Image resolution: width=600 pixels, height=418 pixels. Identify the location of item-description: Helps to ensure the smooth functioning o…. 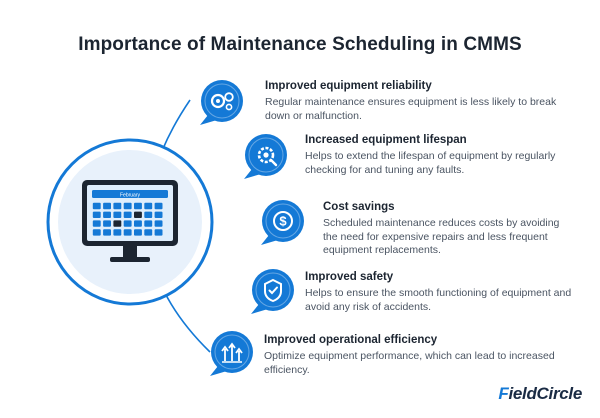
(438, 300).